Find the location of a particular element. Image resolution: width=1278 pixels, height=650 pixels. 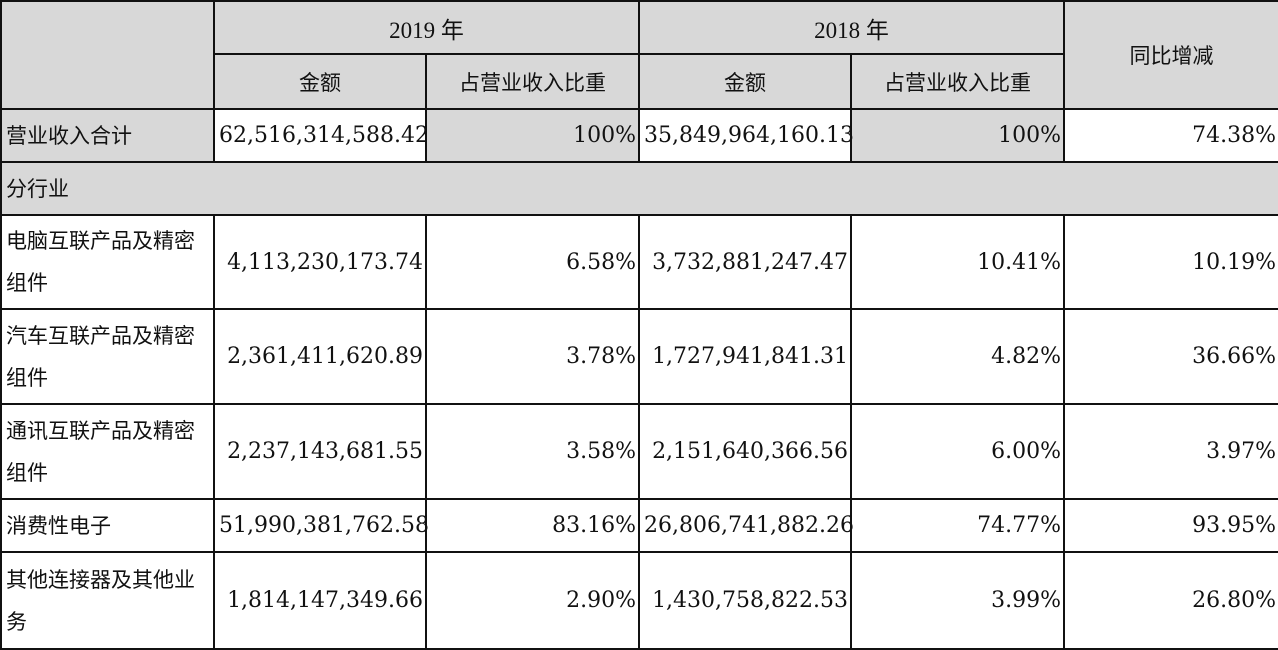

row-label: 消费性电子 is located at coordinates (107, 525).